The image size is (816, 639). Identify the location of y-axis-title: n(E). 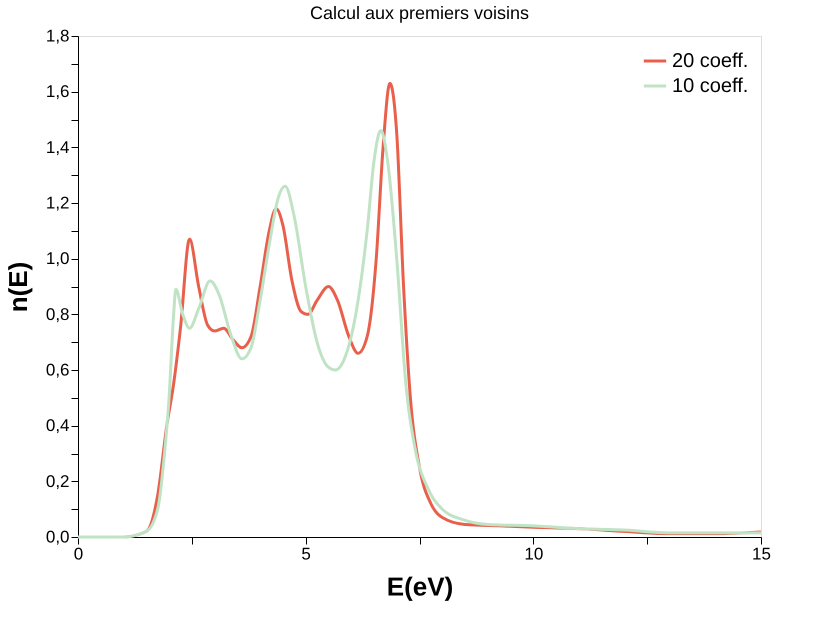
(17, 287).